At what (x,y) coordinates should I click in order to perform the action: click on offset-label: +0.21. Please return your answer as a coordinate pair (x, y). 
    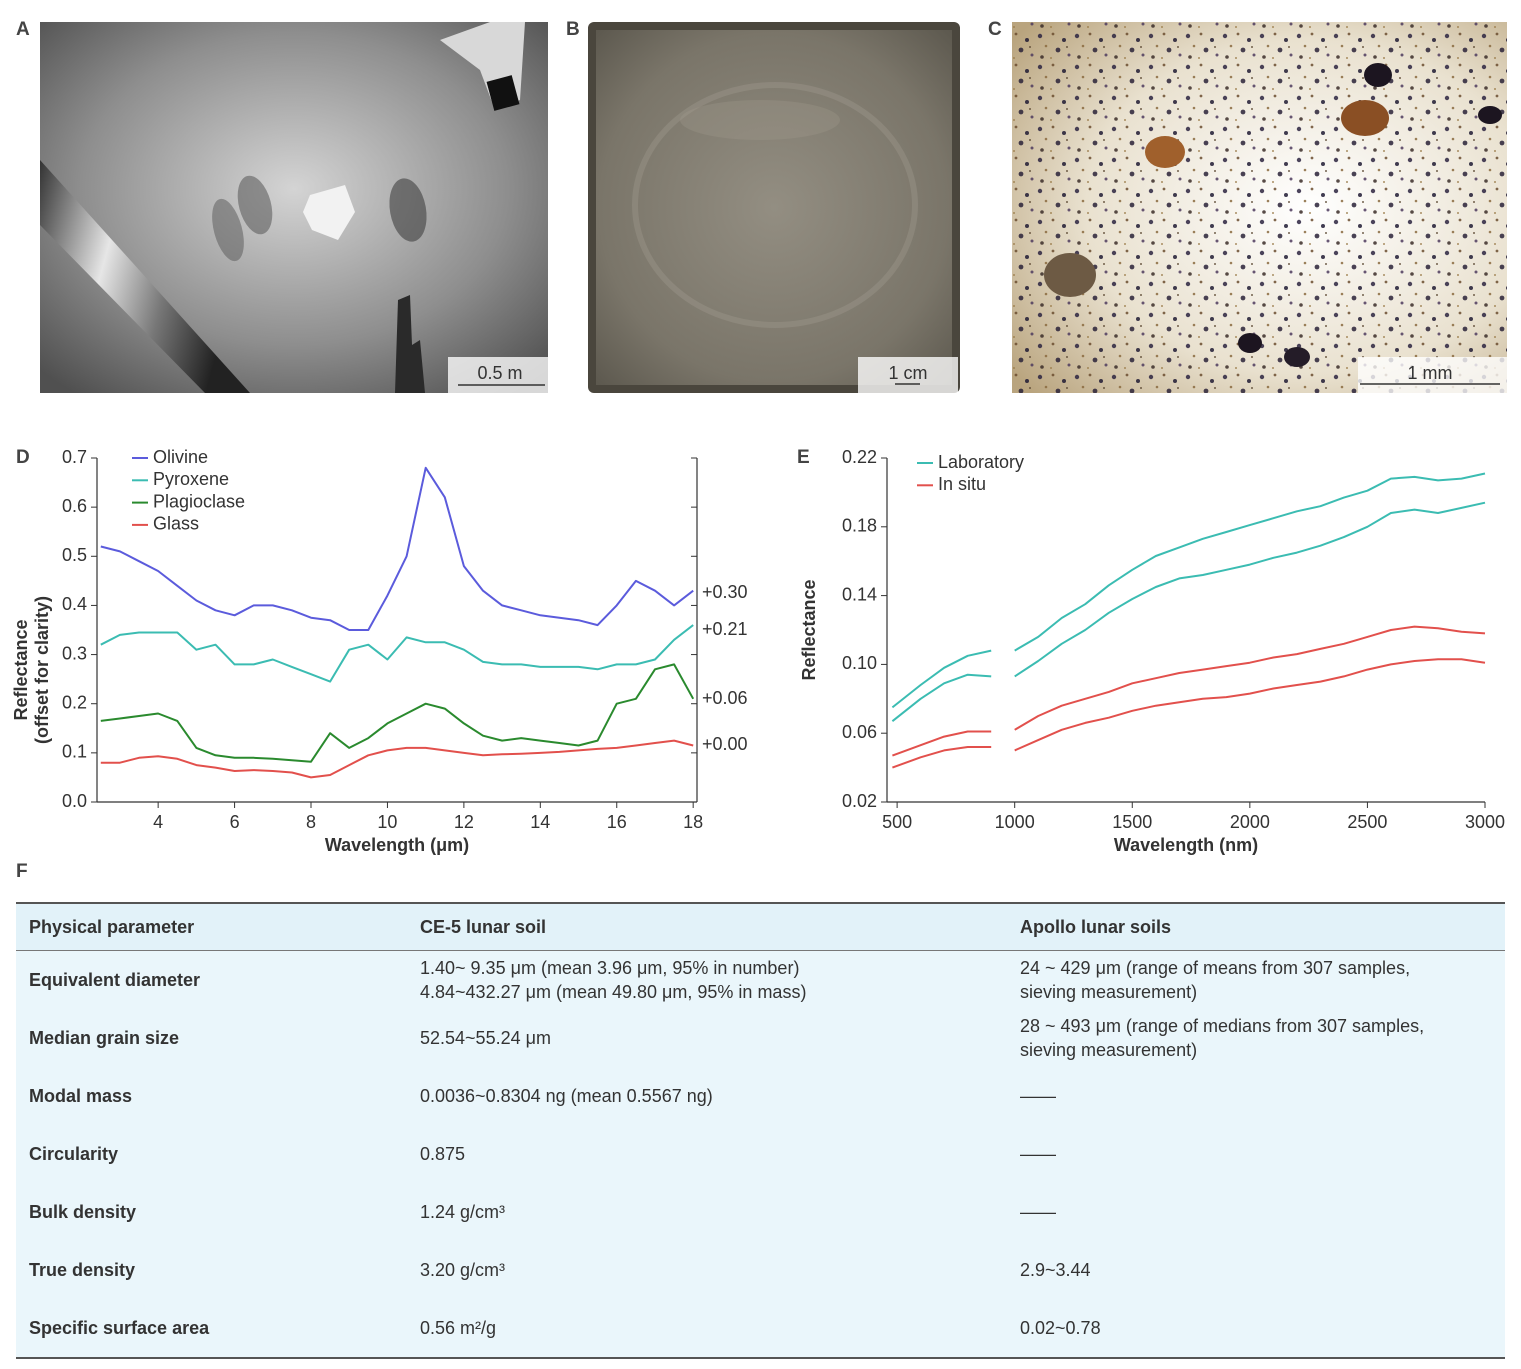
    Looking at the image, I should click on (725, 629).